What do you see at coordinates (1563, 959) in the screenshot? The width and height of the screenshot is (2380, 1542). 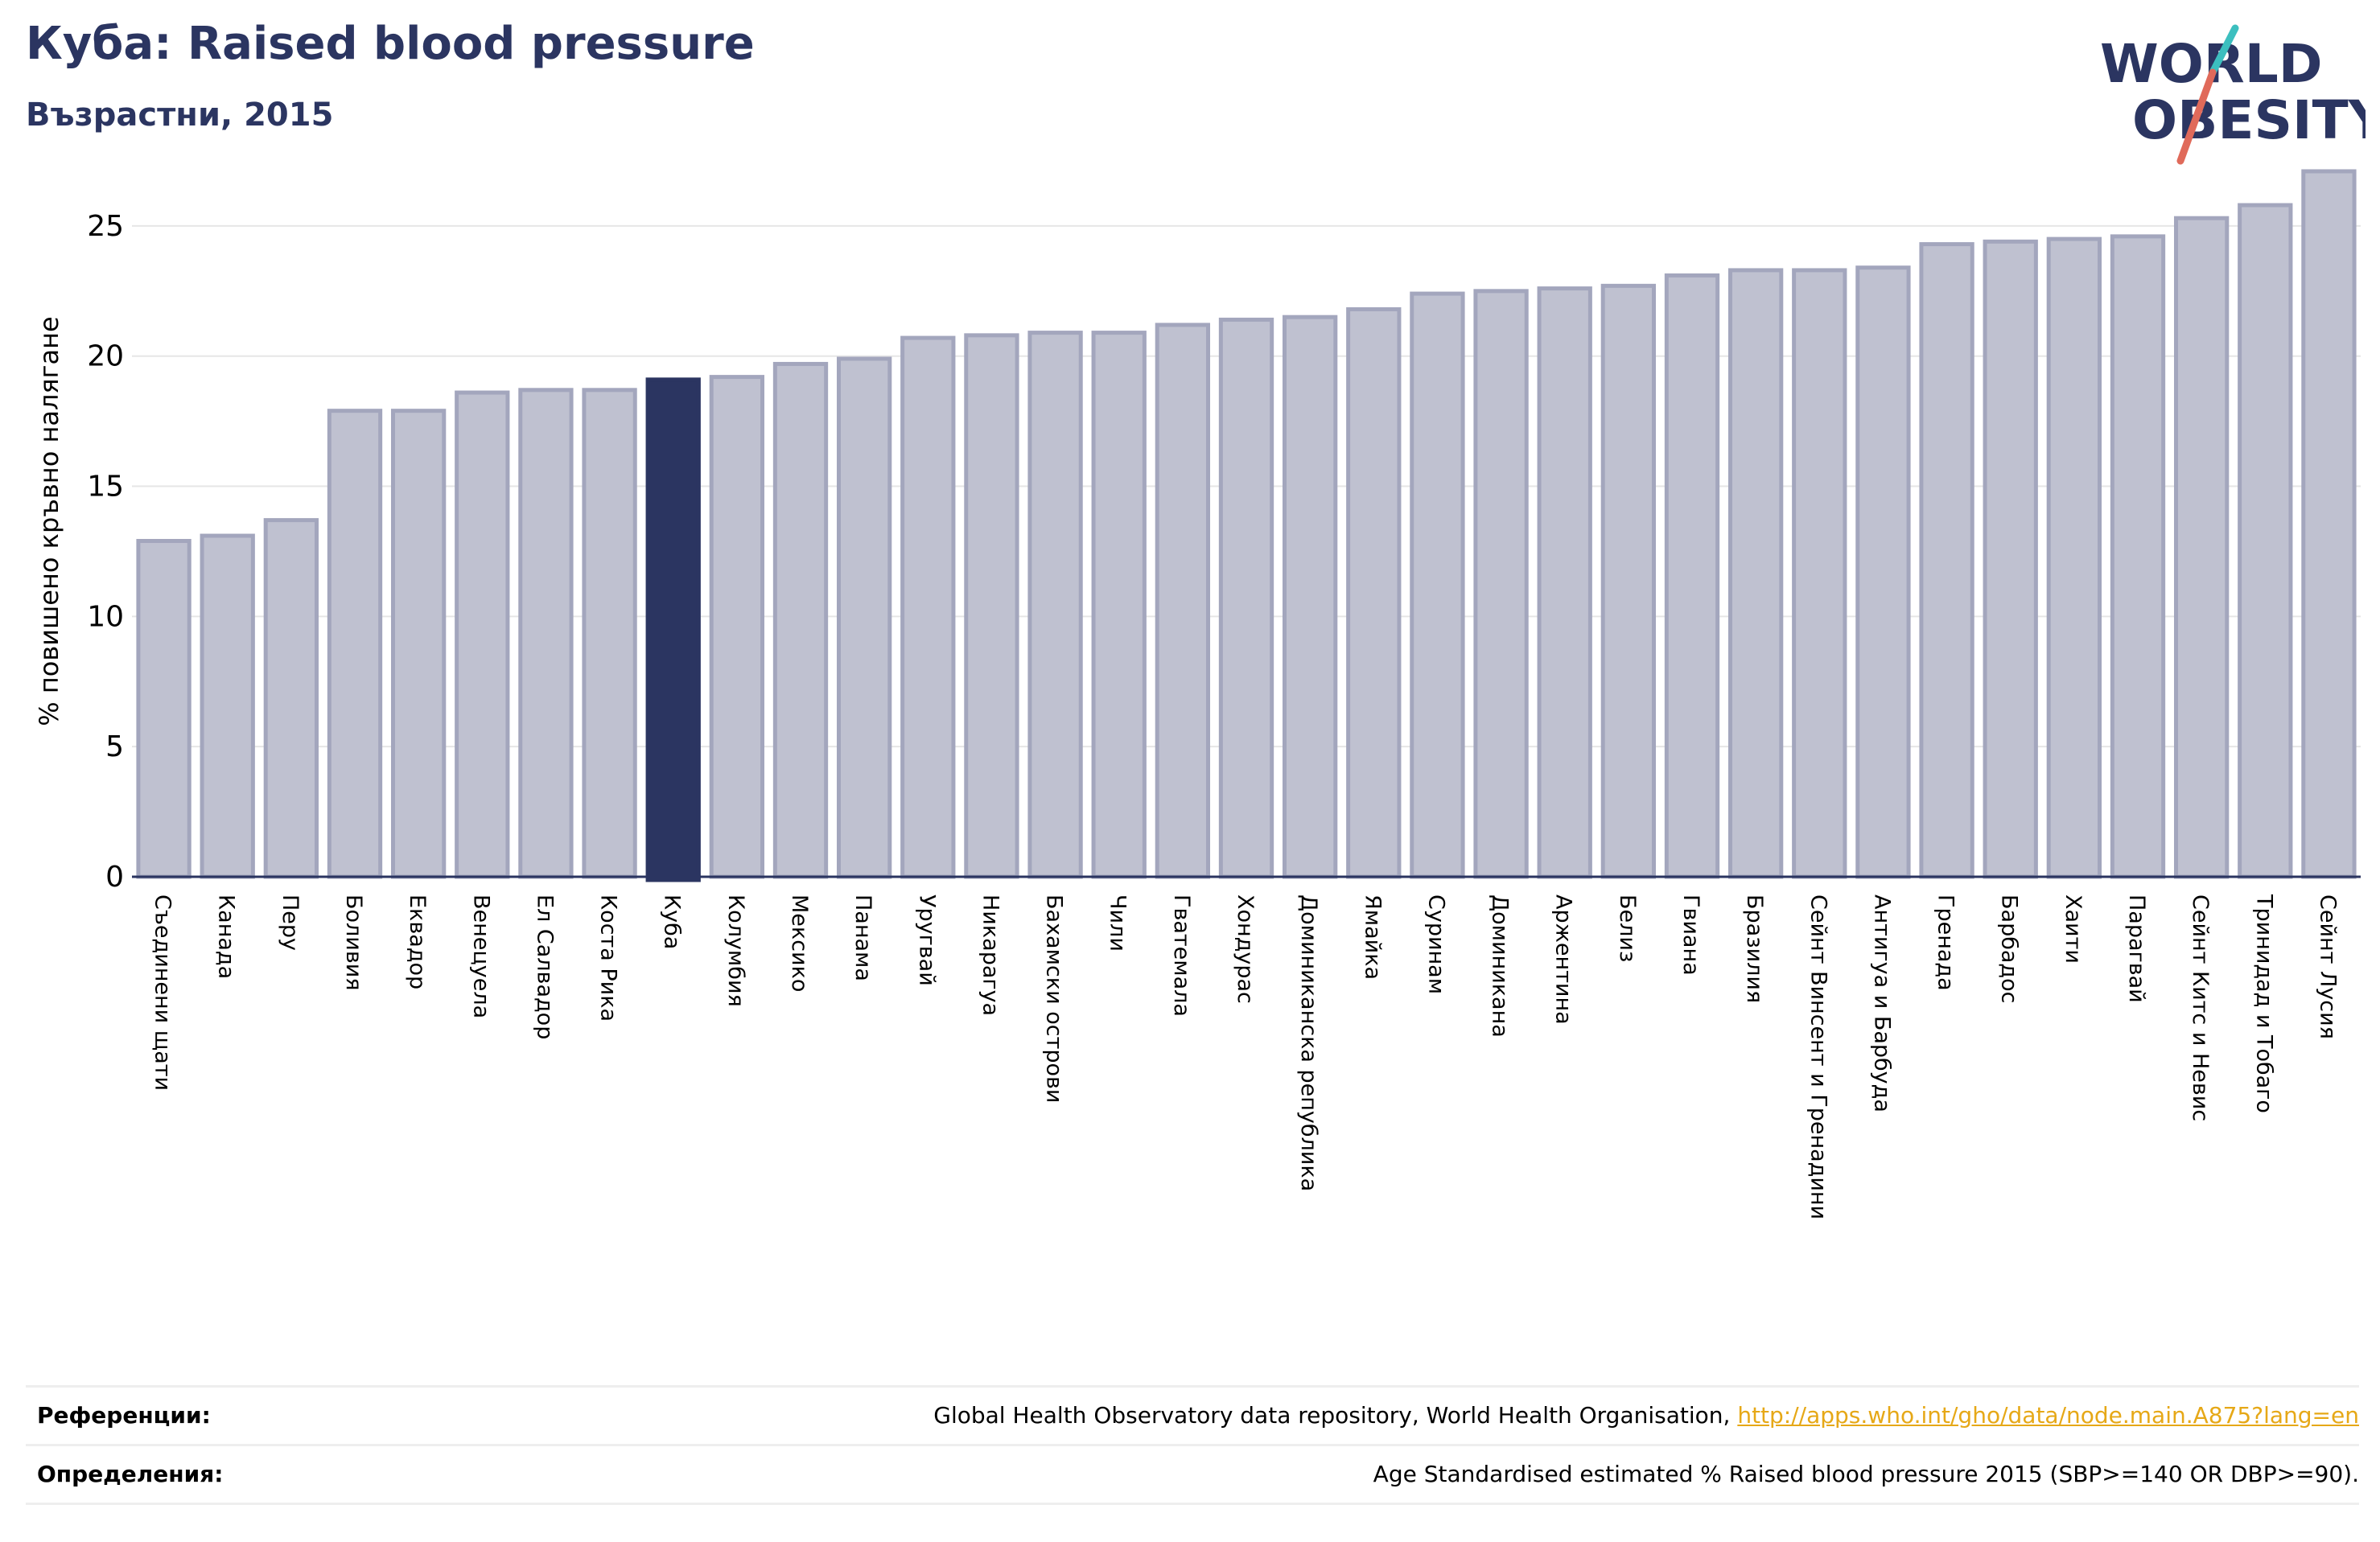 I see `x-tick-label: Аржентина` at bounding box center [1563, 959].